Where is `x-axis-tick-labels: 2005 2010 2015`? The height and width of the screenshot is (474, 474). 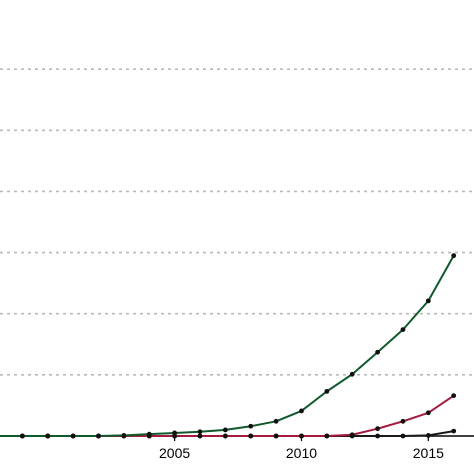
x-axis-tick-labels: 2005 2010 2015 is located at coordinates (301, 453).